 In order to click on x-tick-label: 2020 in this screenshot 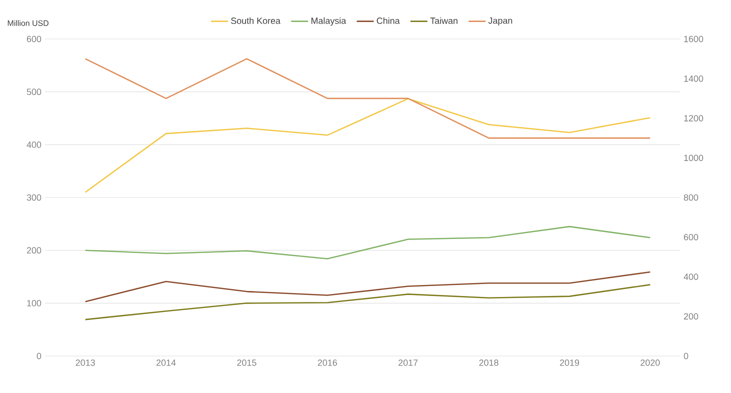, I will do `click(650, 363)`.